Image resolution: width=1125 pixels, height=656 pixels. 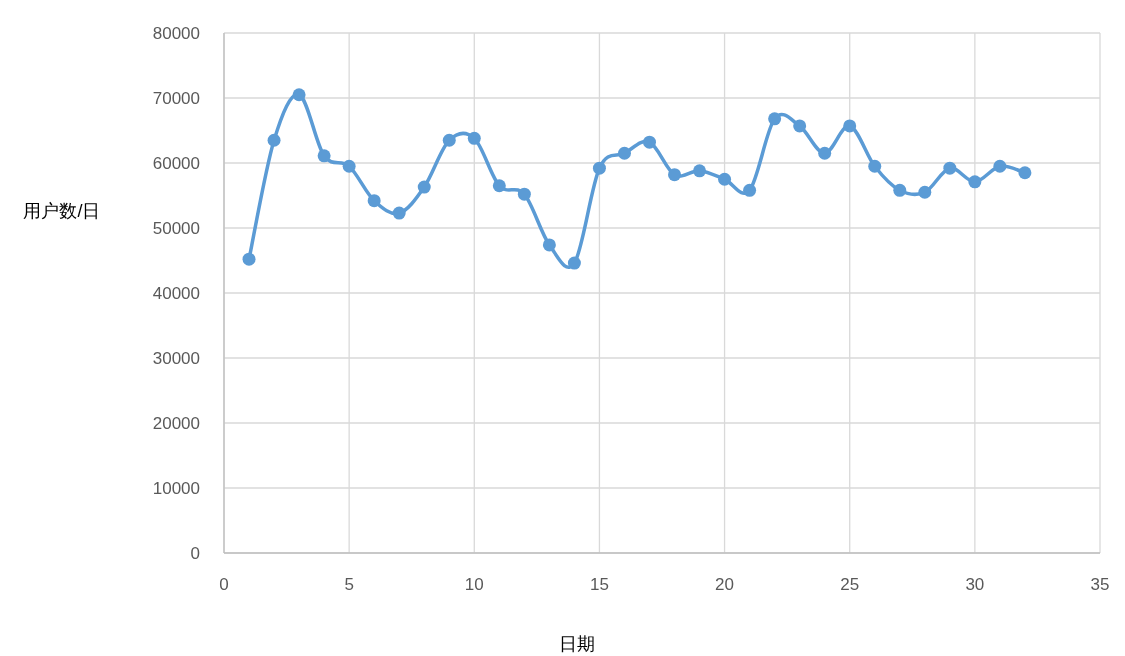 I want to click on y-tick-label: 40000, so click(x=176, y=293).